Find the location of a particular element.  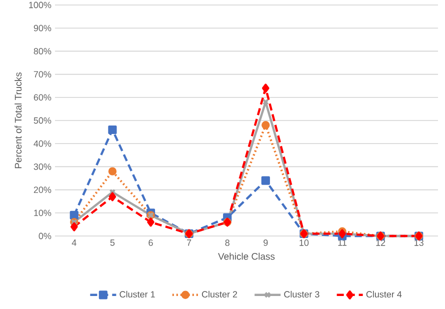

y-tick-label: 40% is located at coordinates (43, 143).